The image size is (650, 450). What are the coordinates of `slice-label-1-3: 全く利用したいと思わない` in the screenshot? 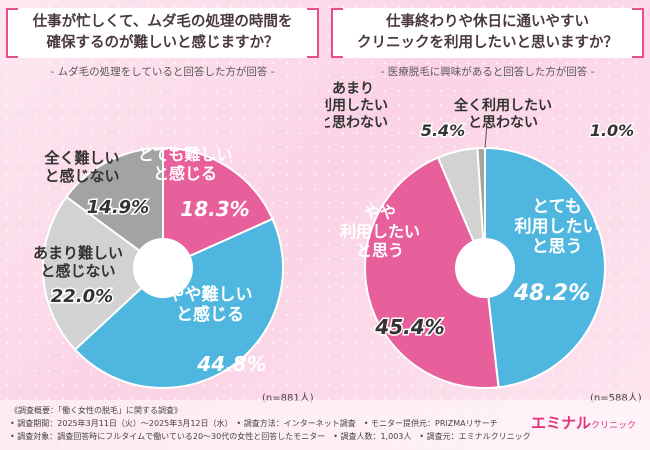 It's located at (502, 114).